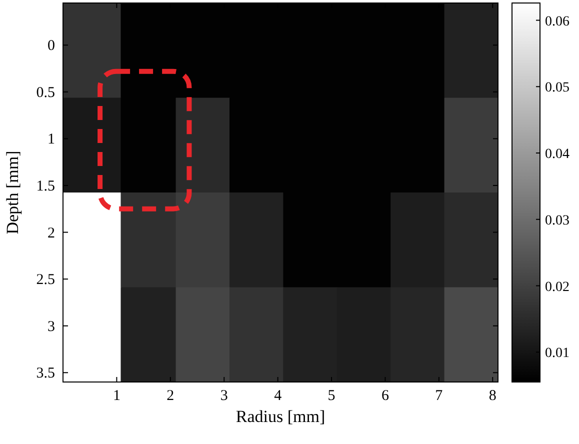 This screenshot has height=444, width=579. I want to click on y-tick-label: 2.5, so click(45, 280).